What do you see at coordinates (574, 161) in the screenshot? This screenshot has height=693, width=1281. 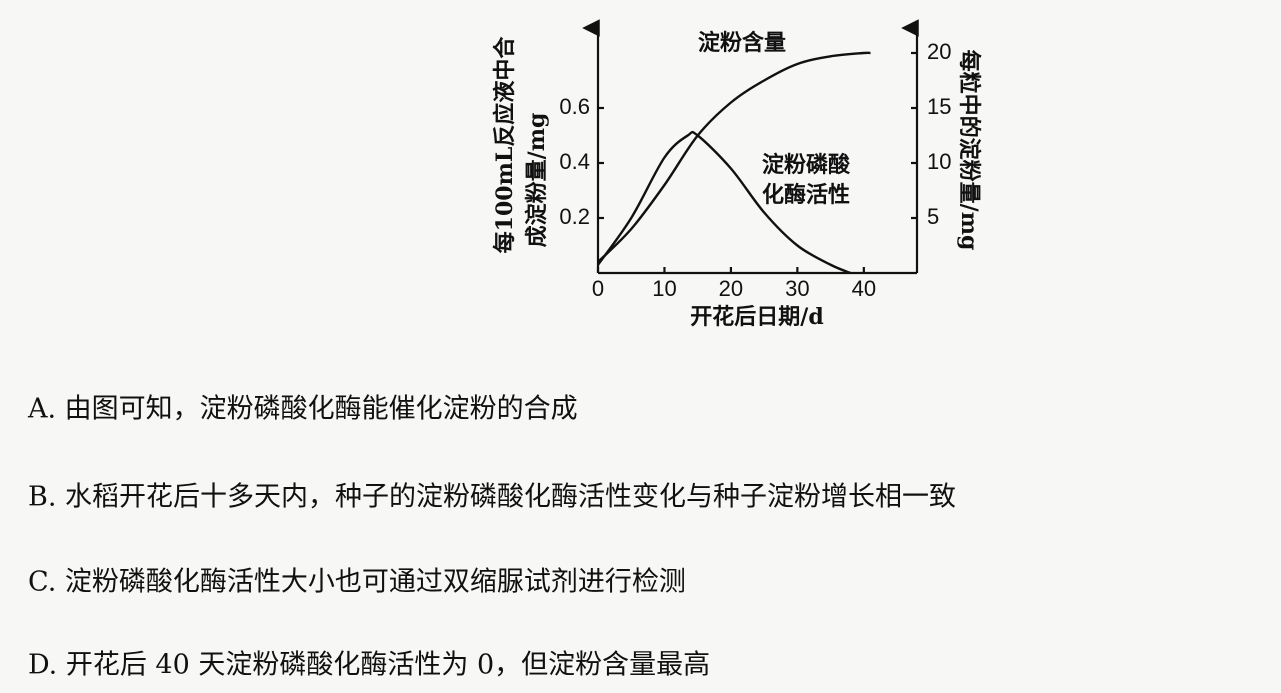 I see `y-tick-label: 0.4` at bounding box center [574, 161].